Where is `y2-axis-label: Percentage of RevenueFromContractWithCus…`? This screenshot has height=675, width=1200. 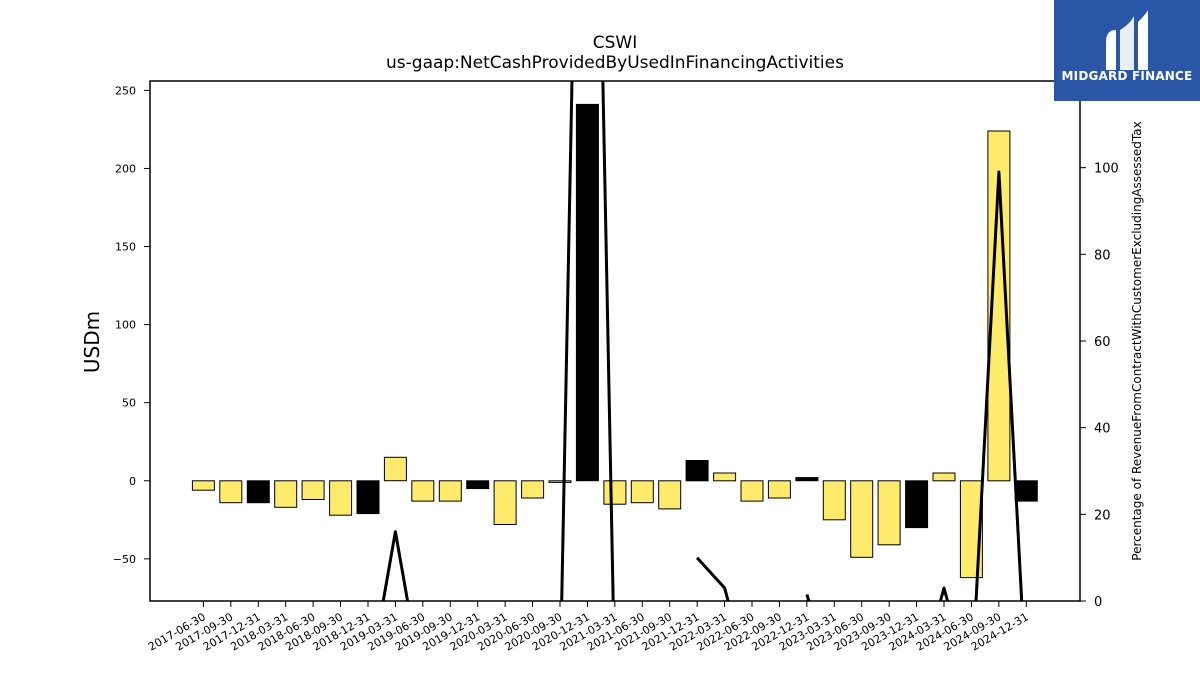
y2-axis-label: Percentage of RevenueFromContractWithCus… is located at coordinates (1137, 340).